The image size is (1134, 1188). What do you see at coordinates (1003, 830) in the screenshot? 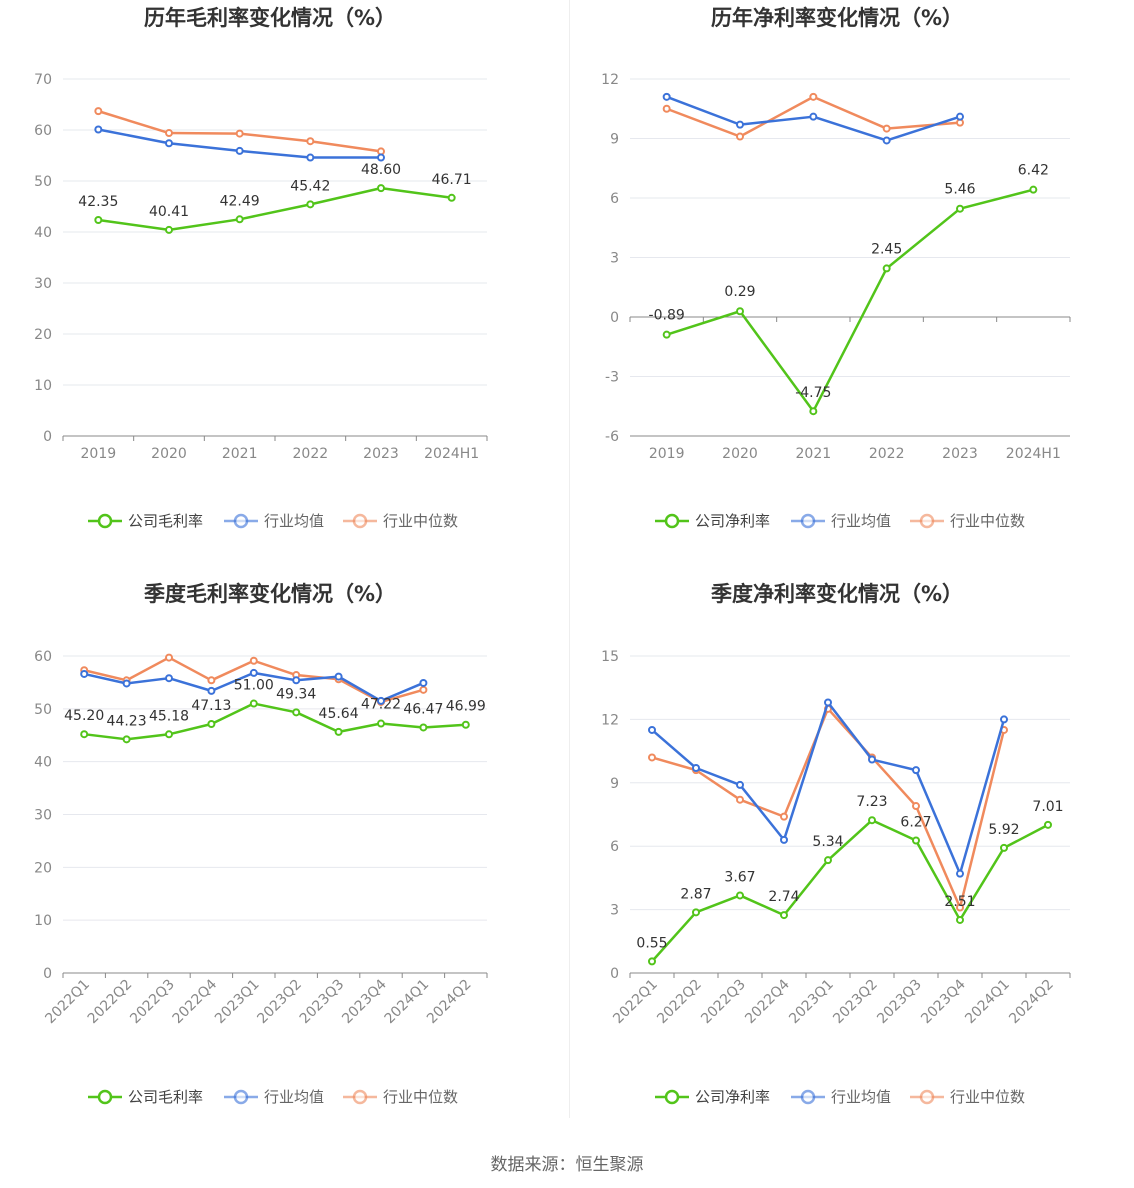
I see `data-label: 5.92` at bounding box center [1003, 830].